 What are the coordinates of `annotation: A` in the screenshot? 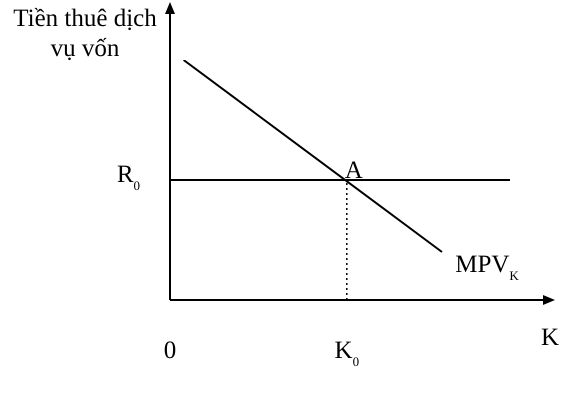 It's located at (353, 170).